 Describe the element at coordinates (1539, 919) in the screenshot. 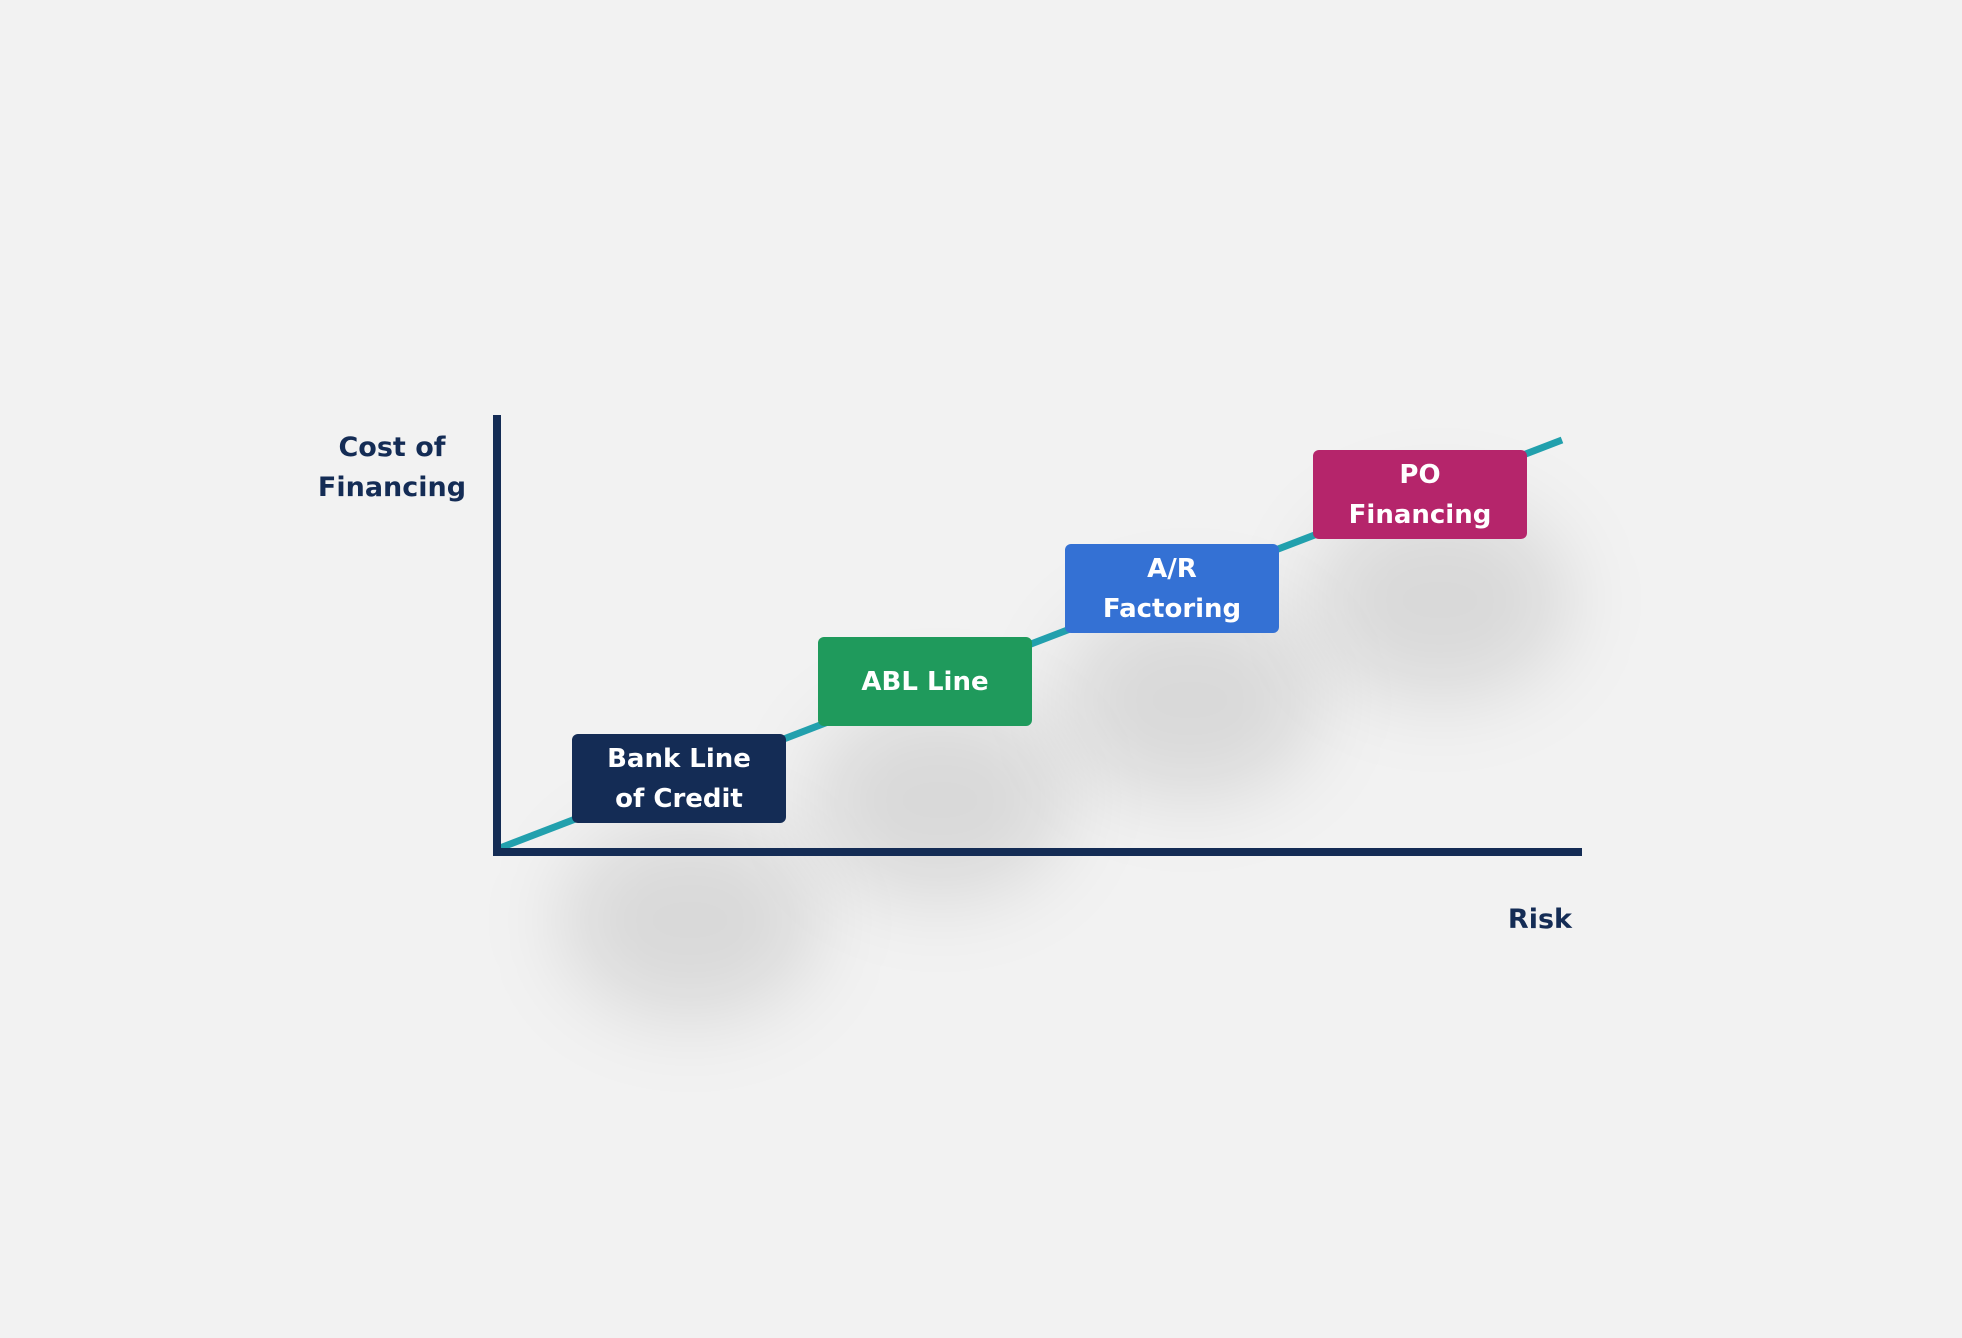

I see `x-axis-label: Risk` at that location.